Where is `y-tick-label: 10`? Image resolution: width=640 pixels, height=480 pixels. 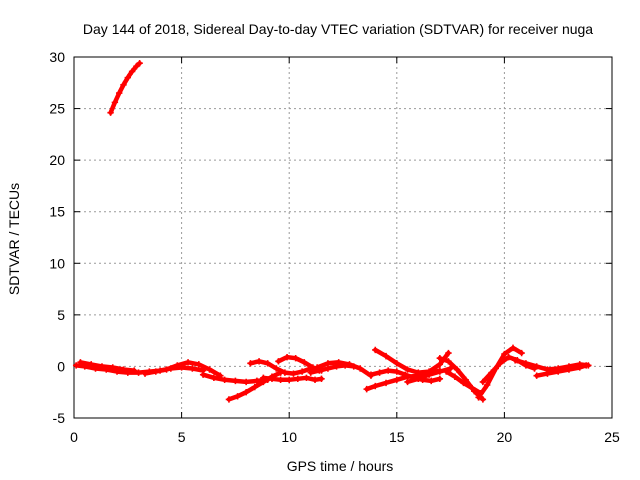
y-tick-label: 10 is located at coordinates (57, 263).